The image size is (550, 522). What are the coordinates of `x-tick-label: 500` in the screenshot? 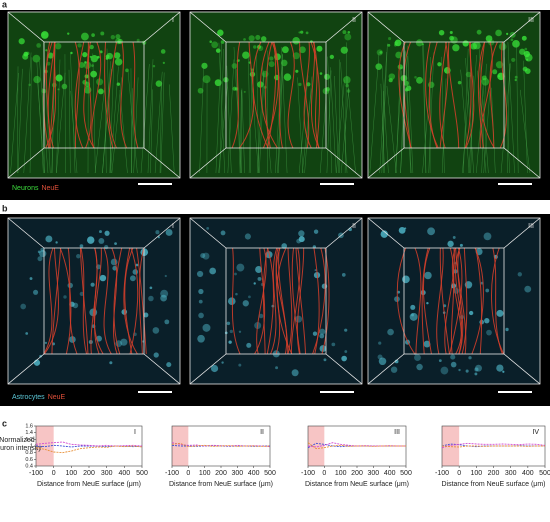 It's located at (544, 473).